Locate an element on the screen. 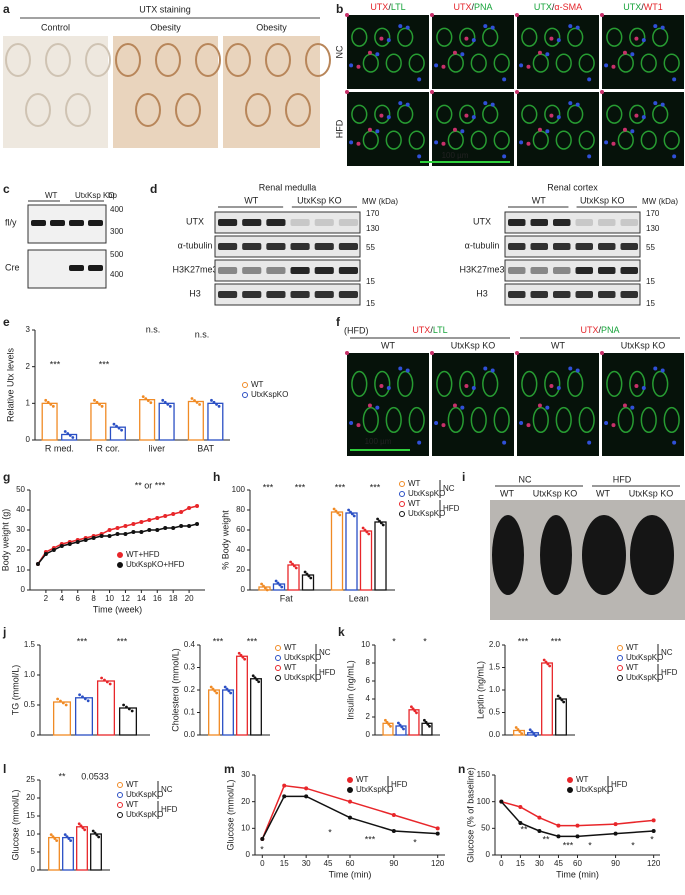 This screenshot has width=685, height=895. marker-label: 130 is located at coordinates (653, 228).